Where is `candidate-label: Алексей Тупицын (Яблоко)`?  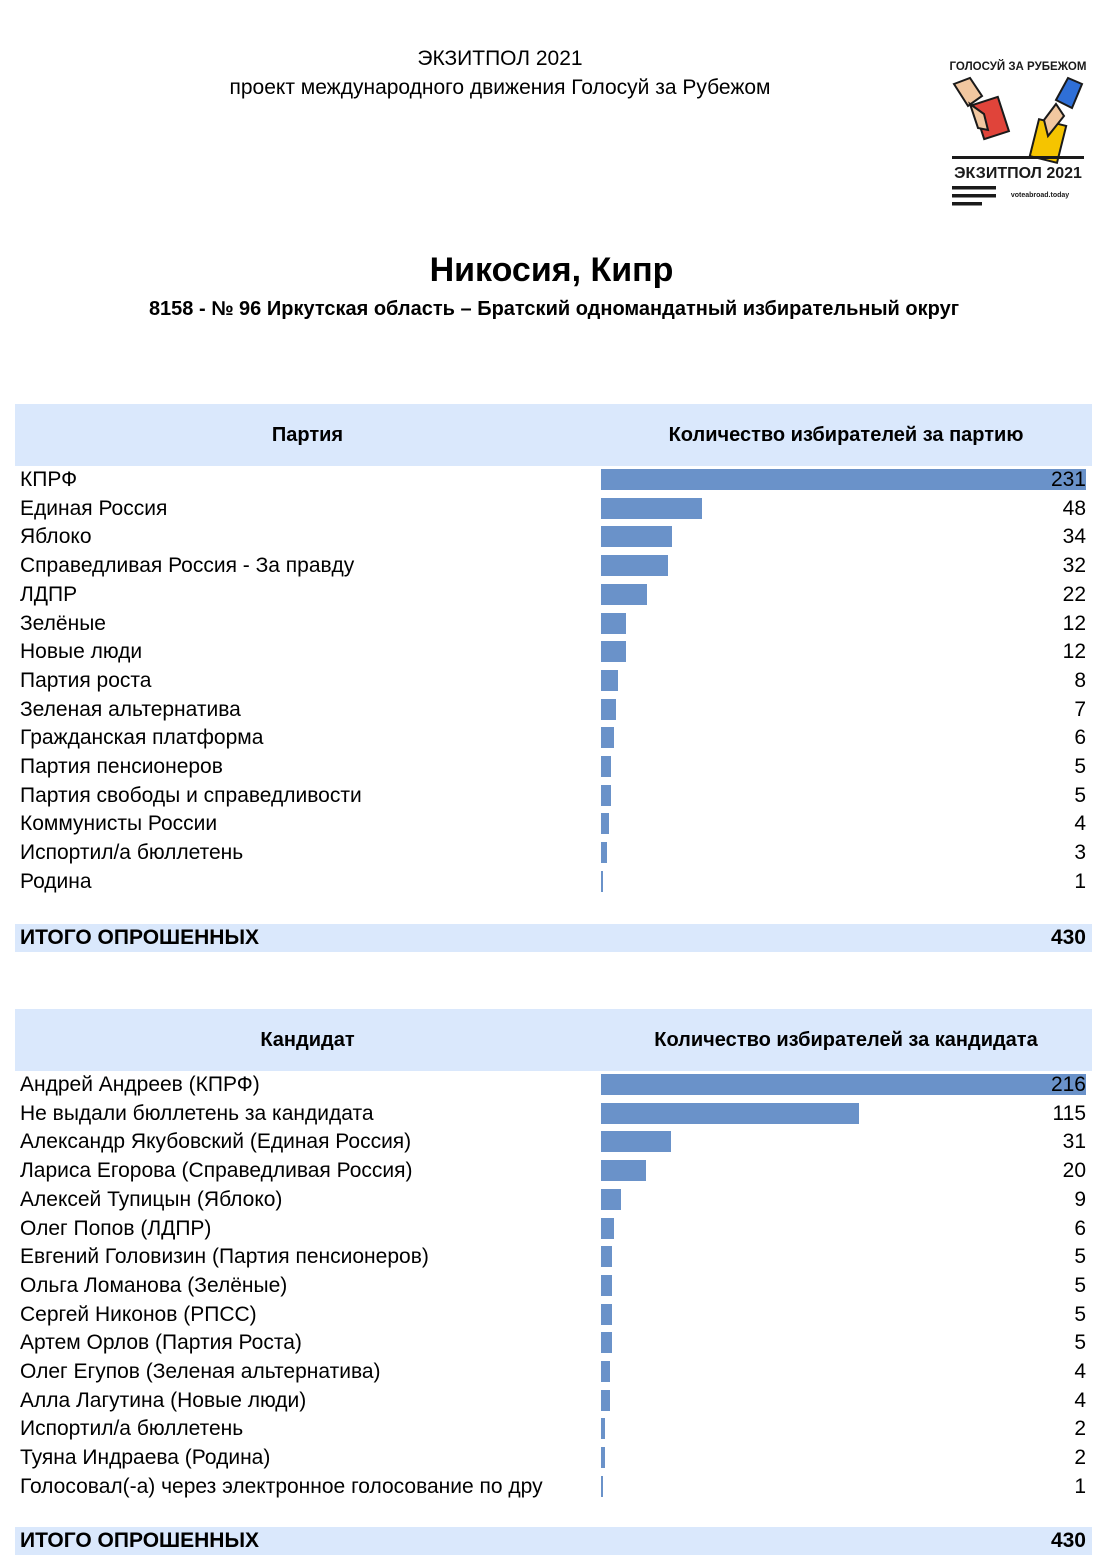 candidate-label: Алексей Тупицын (Яблоко) is located at coordinates (151, 1199).